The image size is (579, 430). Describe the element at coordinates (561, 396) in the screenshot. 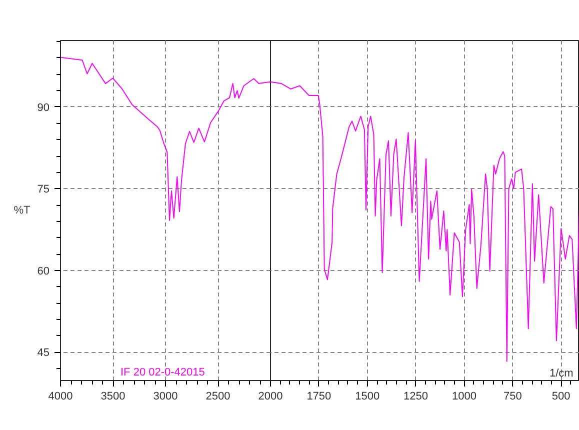

I see `x-tick-label: 500` at that location.